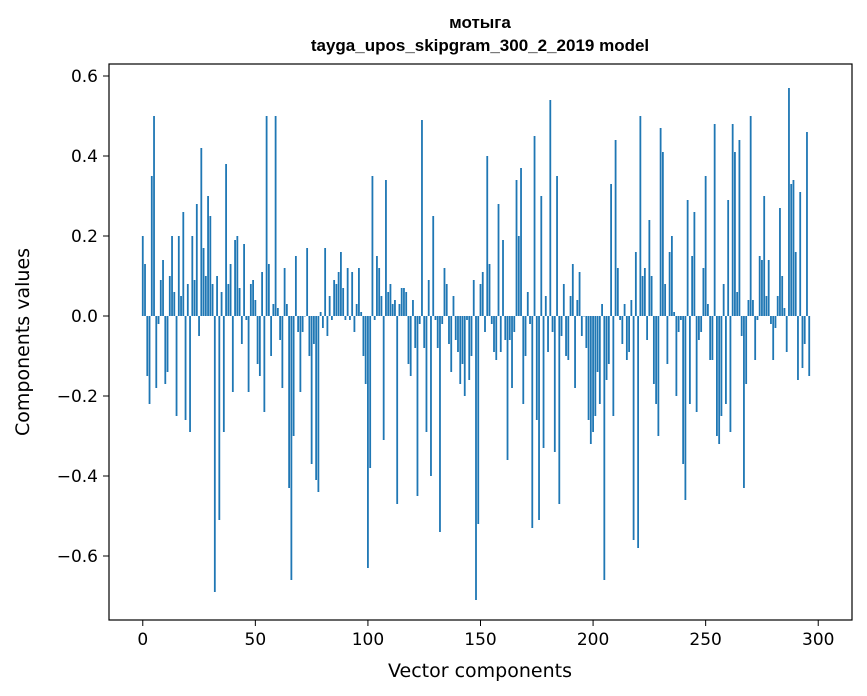 This screenshot has height=696, width=867. Describe the element at coordinates (23, 342) in the screenshot. I see `y-axis-label: Components values` at that location.